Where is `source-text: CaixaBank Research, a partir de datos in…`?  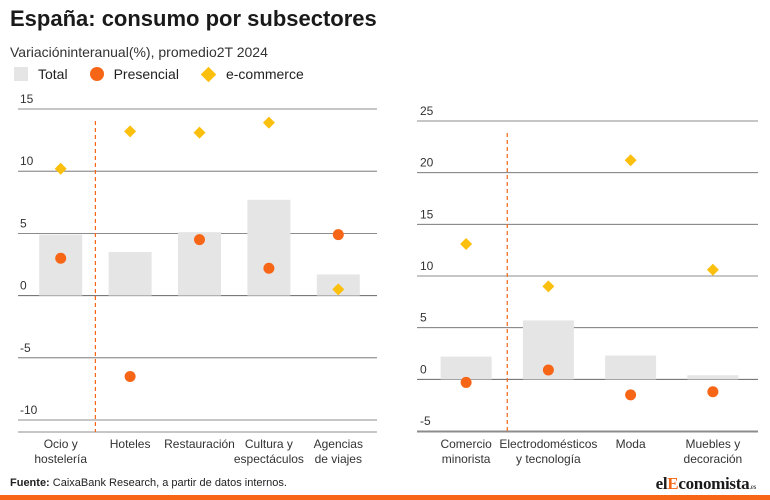
source-text: CaixaBank Research, a partir de datos in… is located at coordinates (168, 483).